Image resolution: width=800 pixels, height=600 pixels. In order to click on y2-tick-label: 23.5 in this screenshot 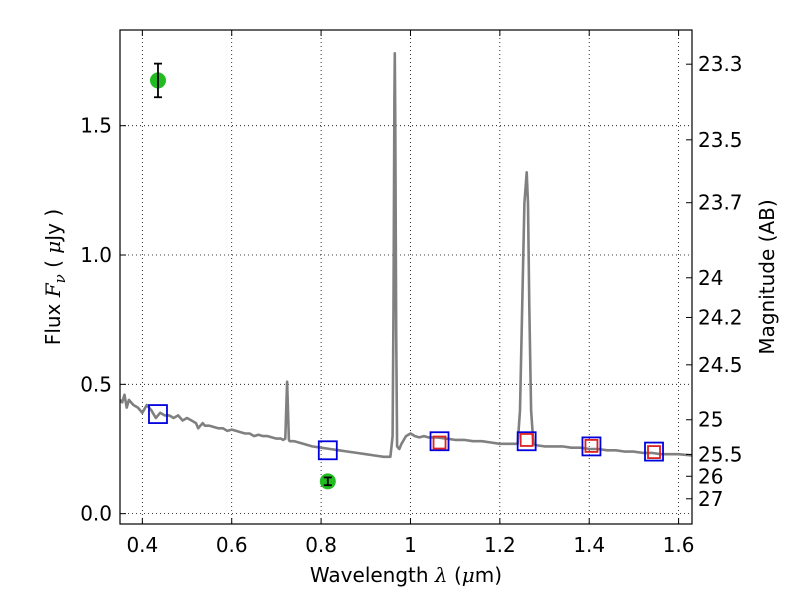, I will do `click(720, 140)`.